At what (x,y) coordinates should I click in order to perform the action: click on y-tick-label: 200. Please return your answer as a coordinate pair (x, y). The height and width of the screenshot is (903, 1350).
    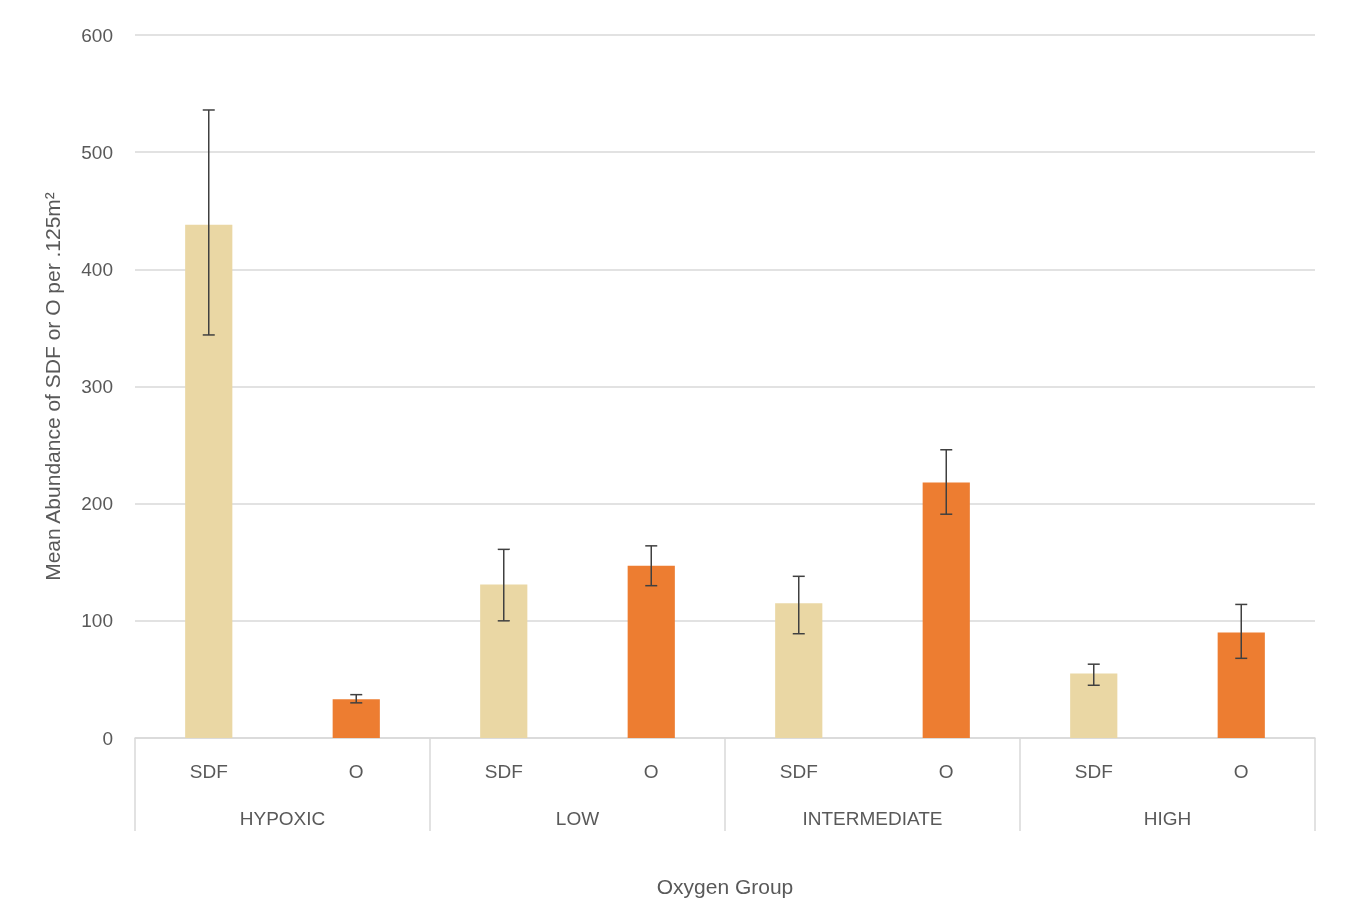
    Looking at the image, I should click on (97, 504).